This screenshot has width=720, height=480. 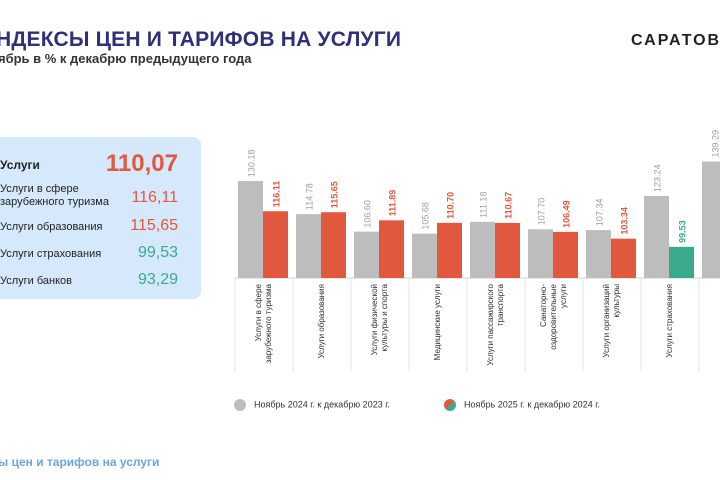 I want to click on brand-logo-text: САРАТОВС, so click(x=675, y=40).